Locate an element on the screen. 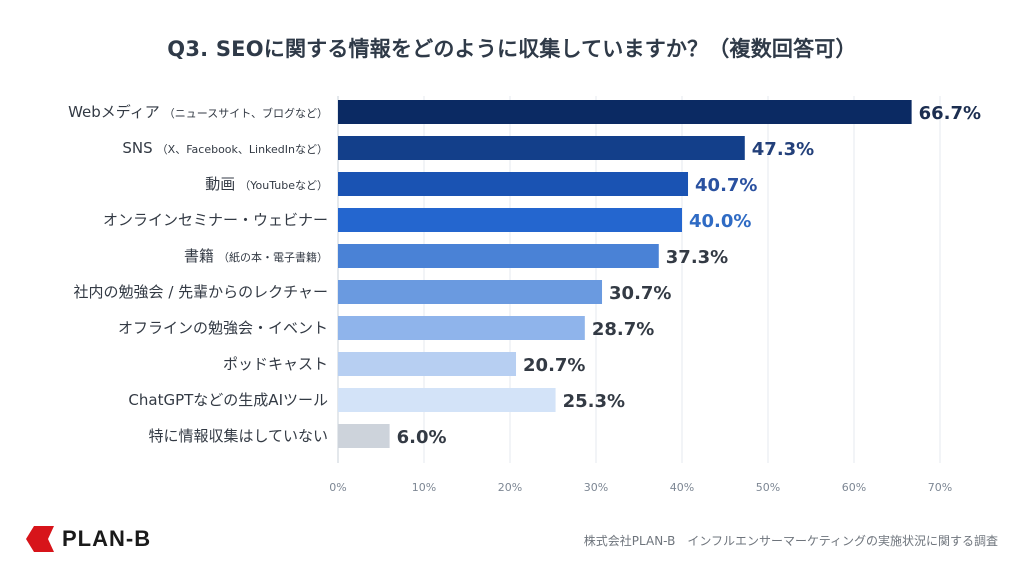 Image resolution: width=1024 pixels, height=576 pixels. category-label: オフラインの勉強会・イベント is located at coordinates (223, 328).